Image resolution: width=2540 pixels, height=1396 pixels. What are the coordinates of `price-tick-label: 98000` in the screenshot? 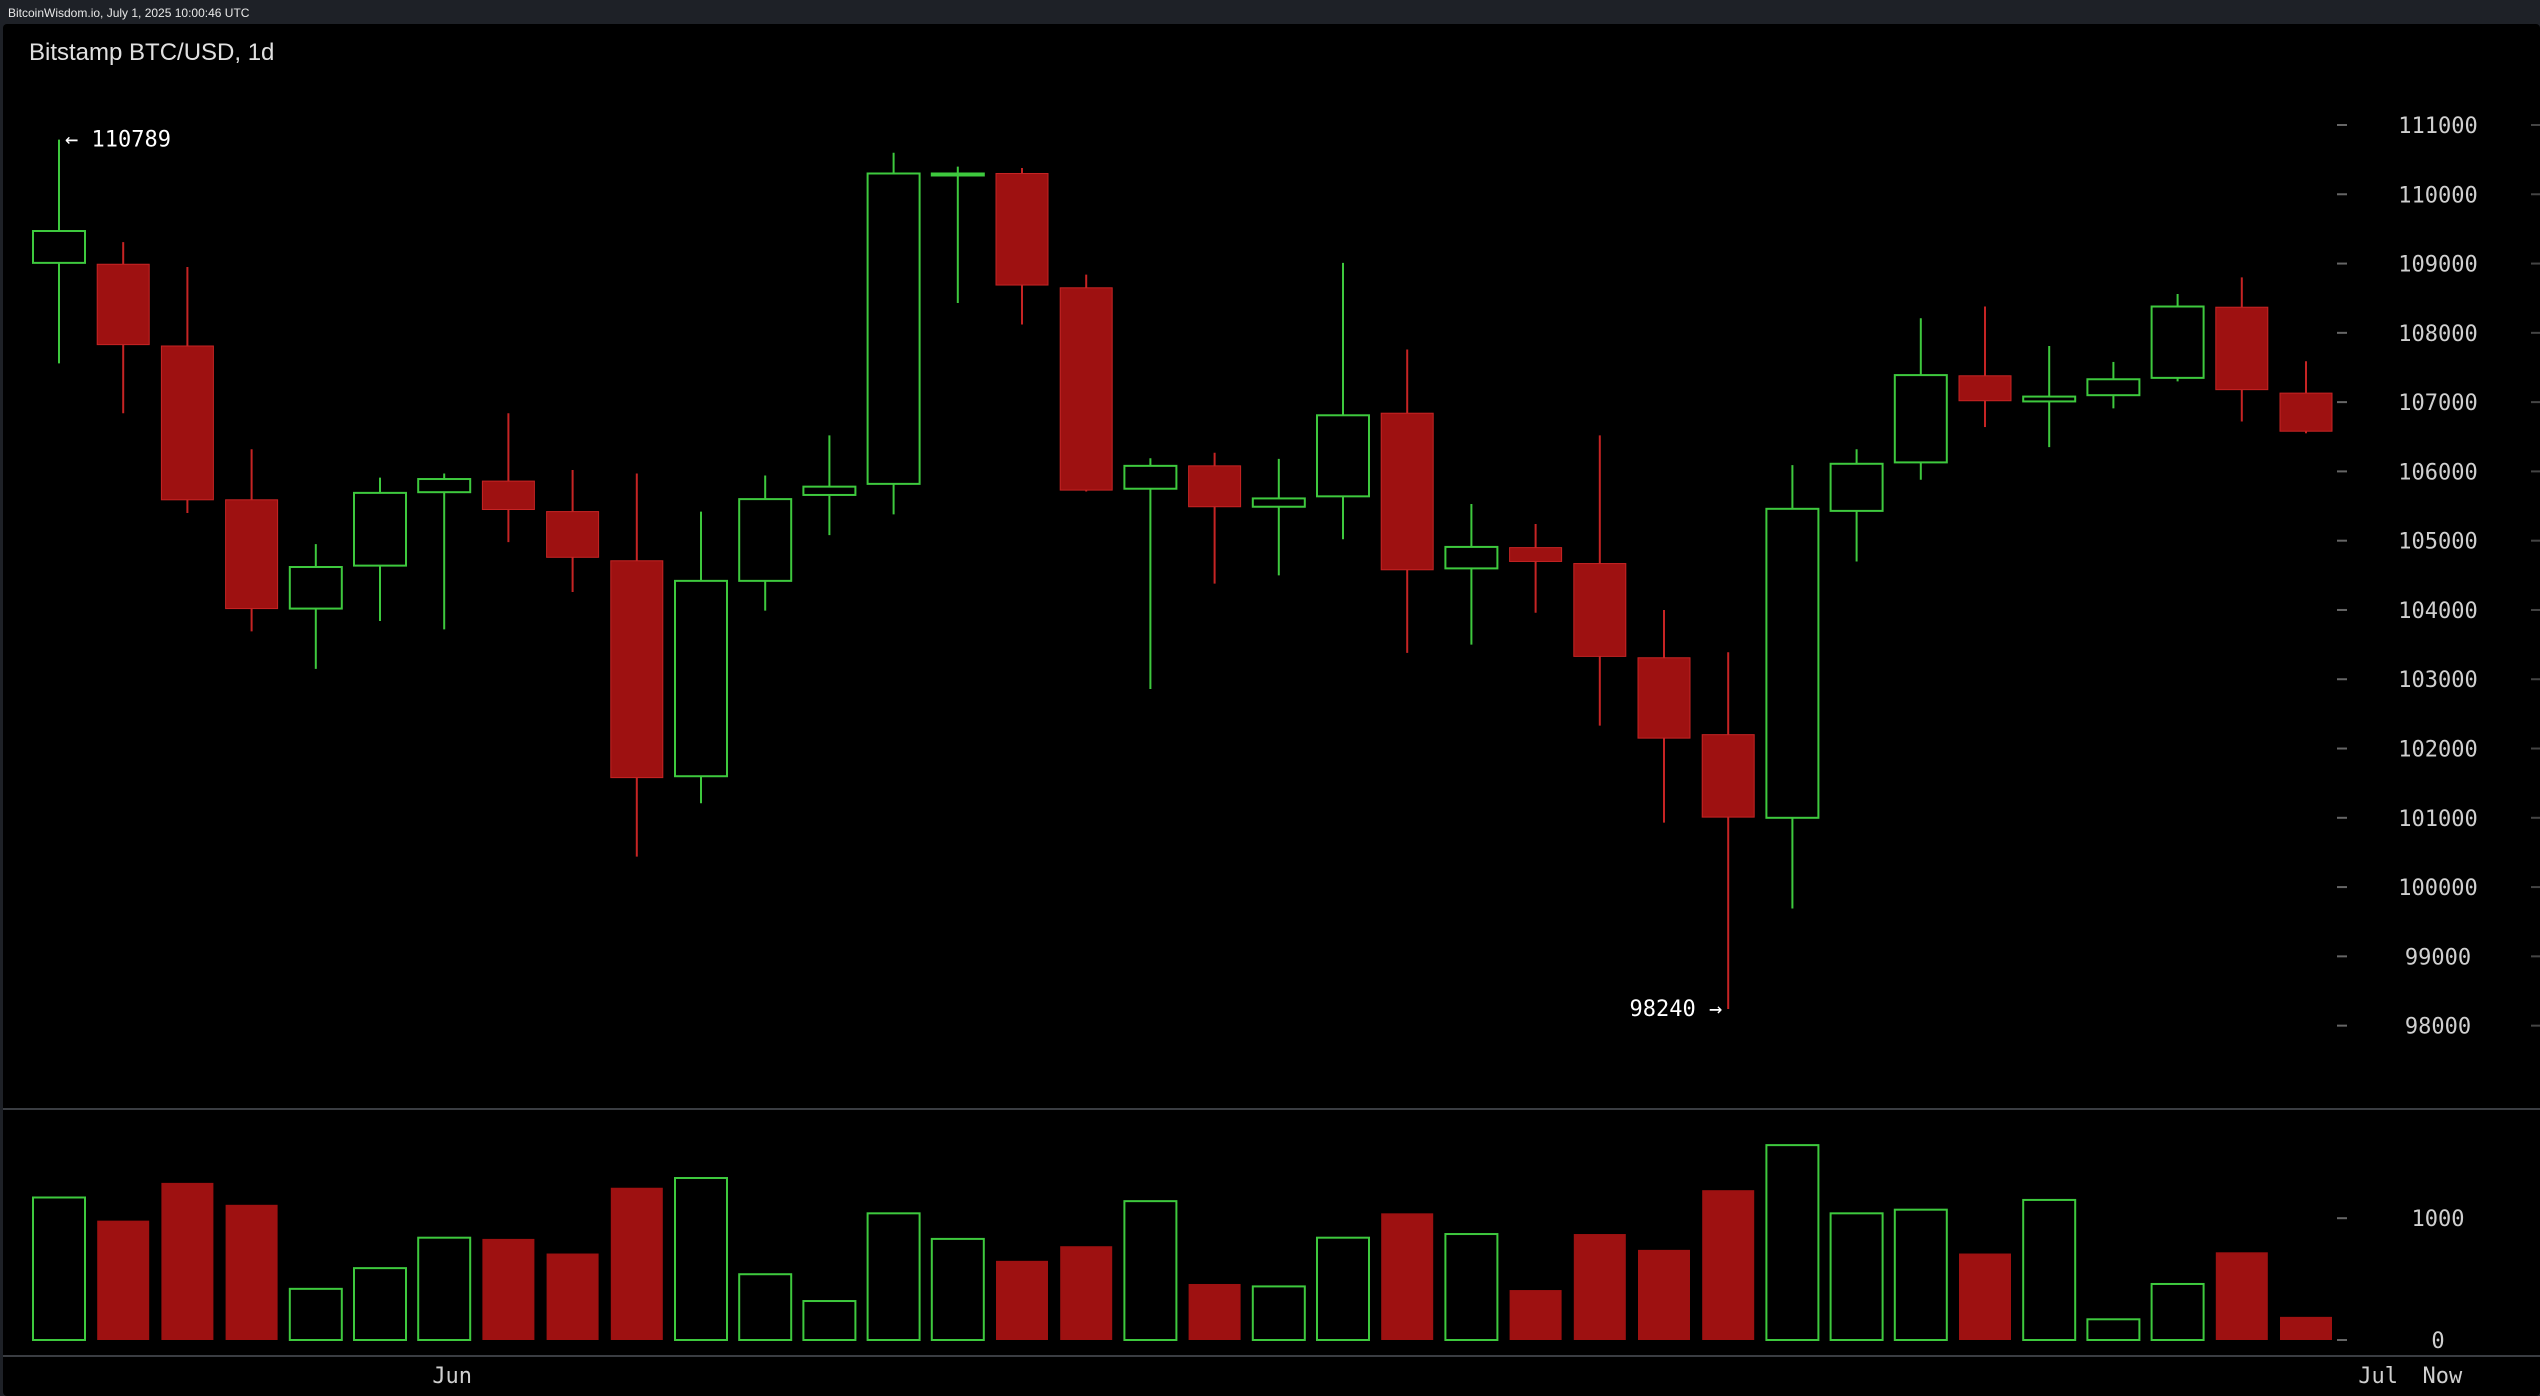 It's located at (2438, 1027).